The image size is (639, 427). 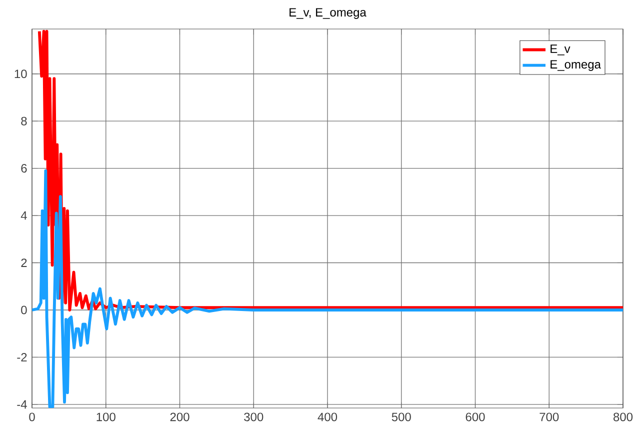 I want to click on x-tick-label: 300, so click(x=254, y=417).